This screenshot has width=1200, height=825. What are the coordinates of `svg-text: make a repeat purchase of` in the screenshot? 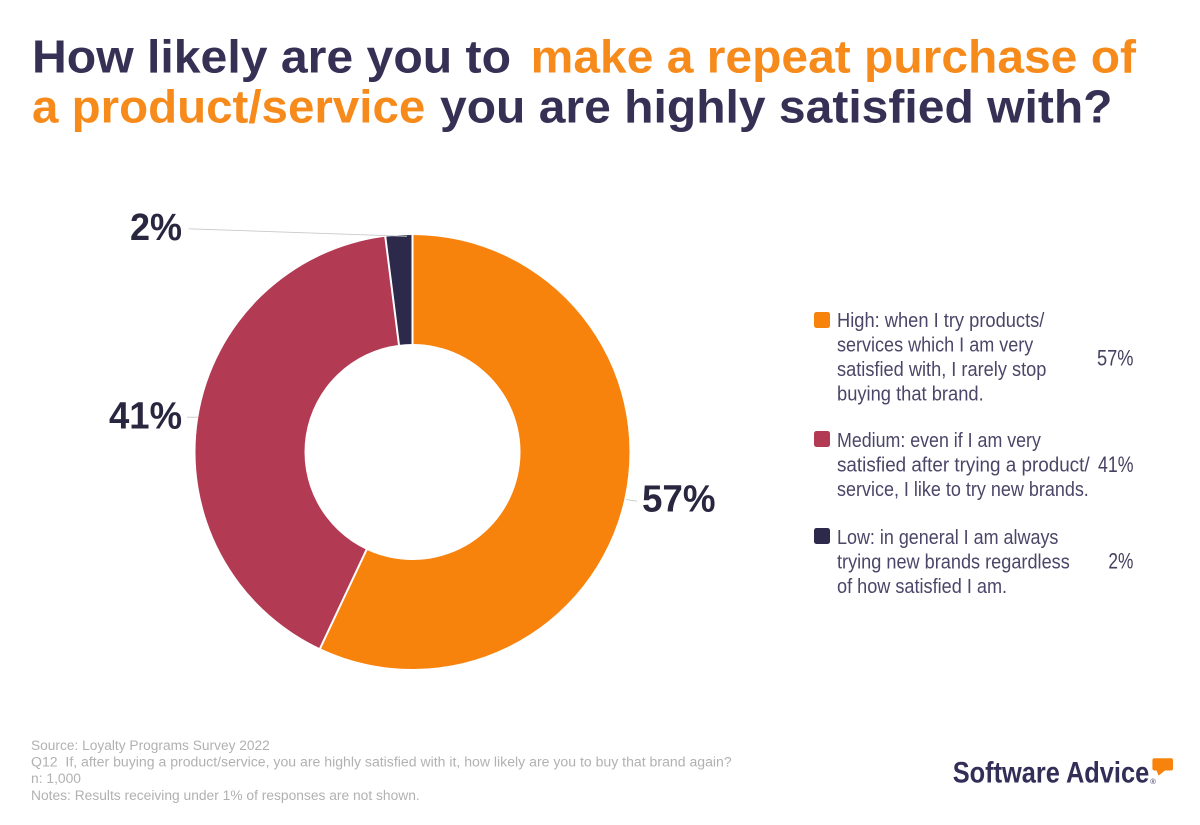 It's located at (834, 57).